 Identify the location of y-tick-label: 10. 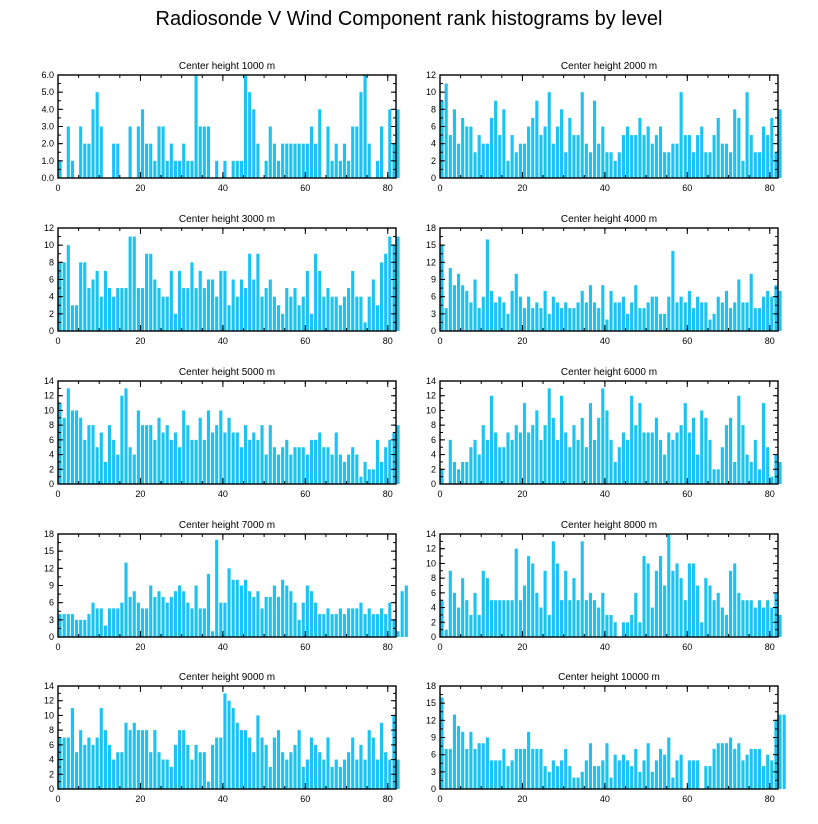
(49, 410).